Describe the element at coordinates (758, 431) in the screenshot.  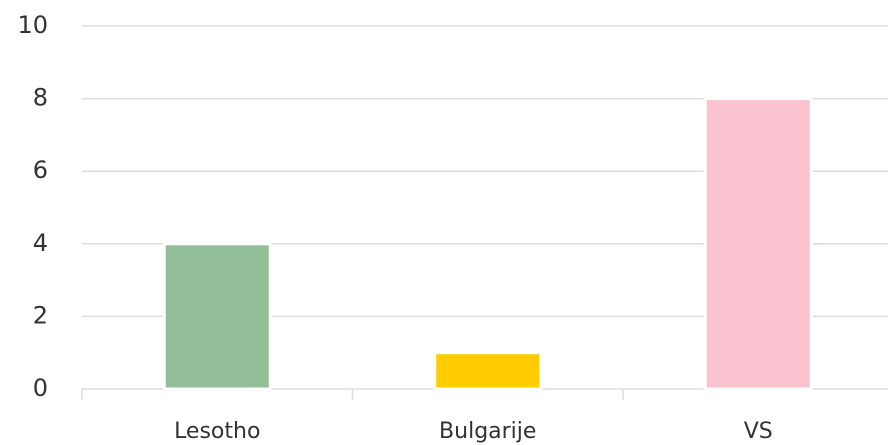
I see `x-tick-label: VS` at that location.